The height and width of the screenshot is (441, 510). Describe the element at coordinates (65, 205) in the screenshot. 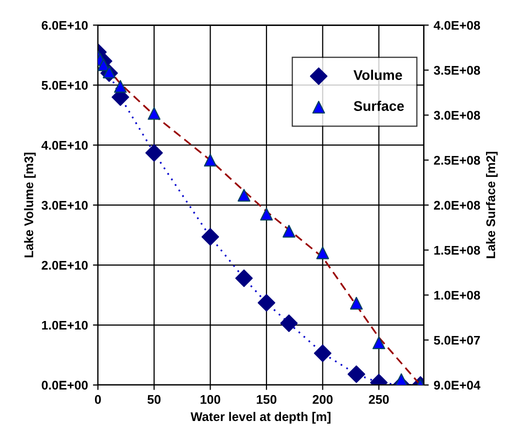

I see `y-tick-label: 3.0E+10` at that location.